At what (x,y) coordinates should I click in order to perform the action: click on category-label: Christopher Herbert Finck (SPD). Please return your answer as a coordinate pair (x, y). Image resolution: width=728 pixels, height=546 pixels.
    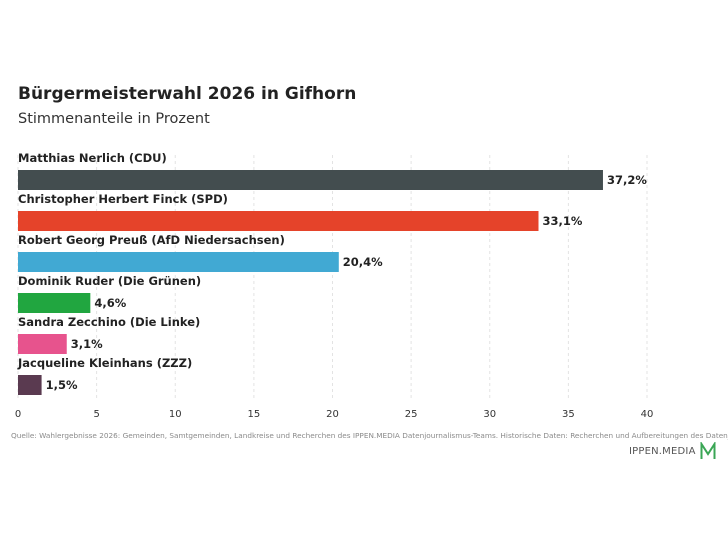
    Looking at the image, I should click on (123, 199).